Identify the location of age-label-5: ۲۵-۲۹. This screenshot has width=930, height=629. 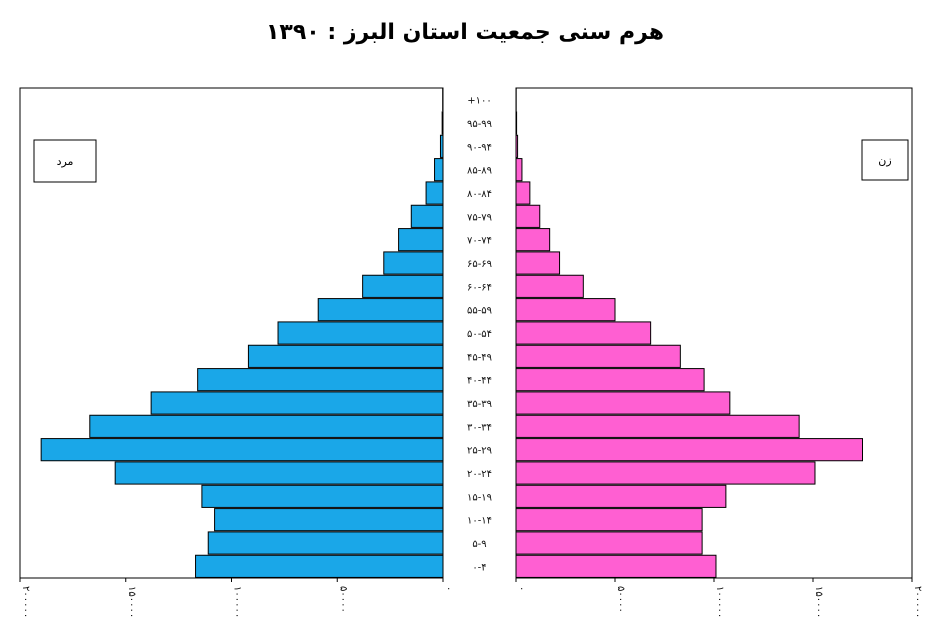
(479, 451).